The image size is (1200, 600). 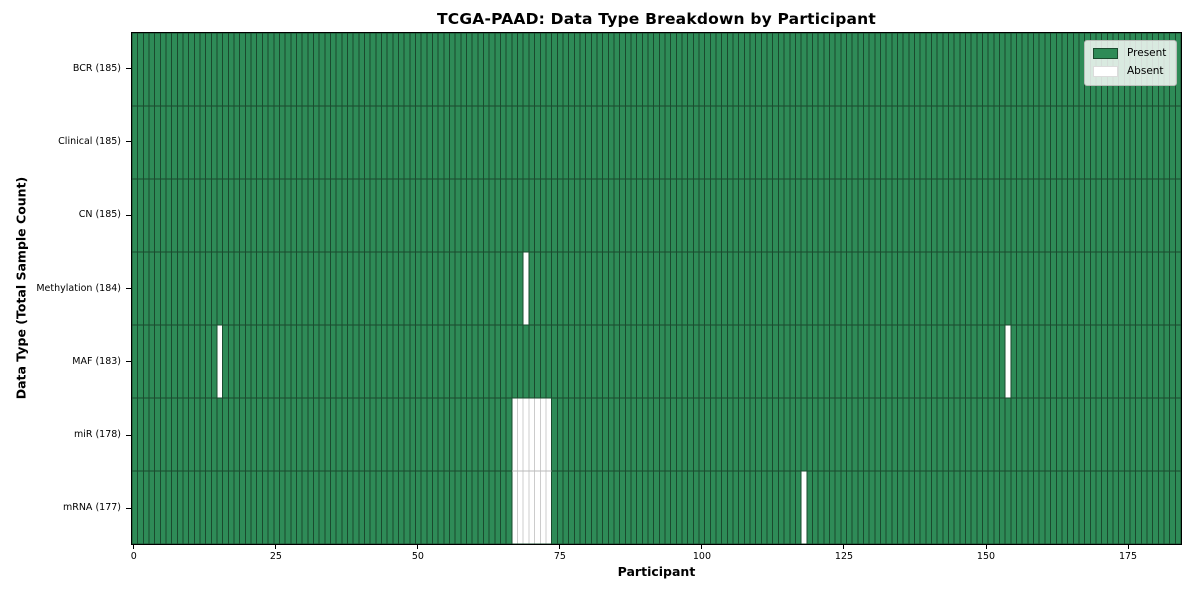 I want to click on y-tick-label: Clinical (185), so click(x=89, y=141).